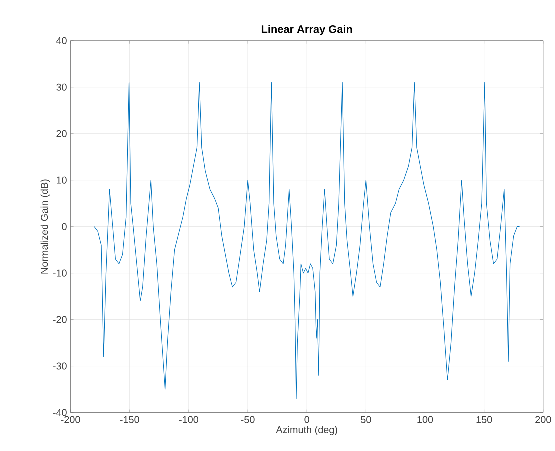 This screenshot has width=555, height=451. What do you see at coordinates (307, 30) in the screenshot?
I see `chart-title: Linear Array Gain` at bounding box center [307, 30].